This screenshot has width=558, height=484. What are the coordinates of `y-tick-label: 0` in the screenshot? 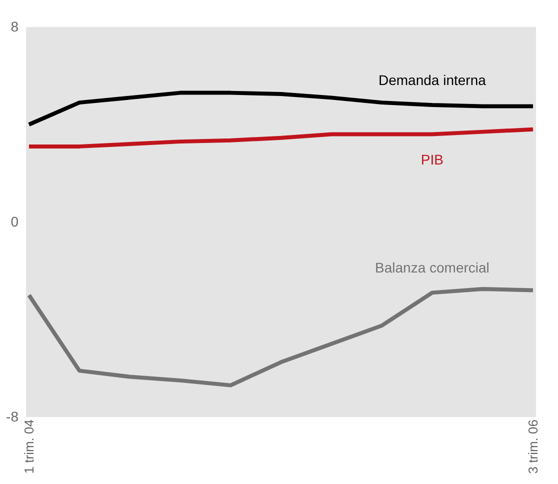 It's located at (14, 222).